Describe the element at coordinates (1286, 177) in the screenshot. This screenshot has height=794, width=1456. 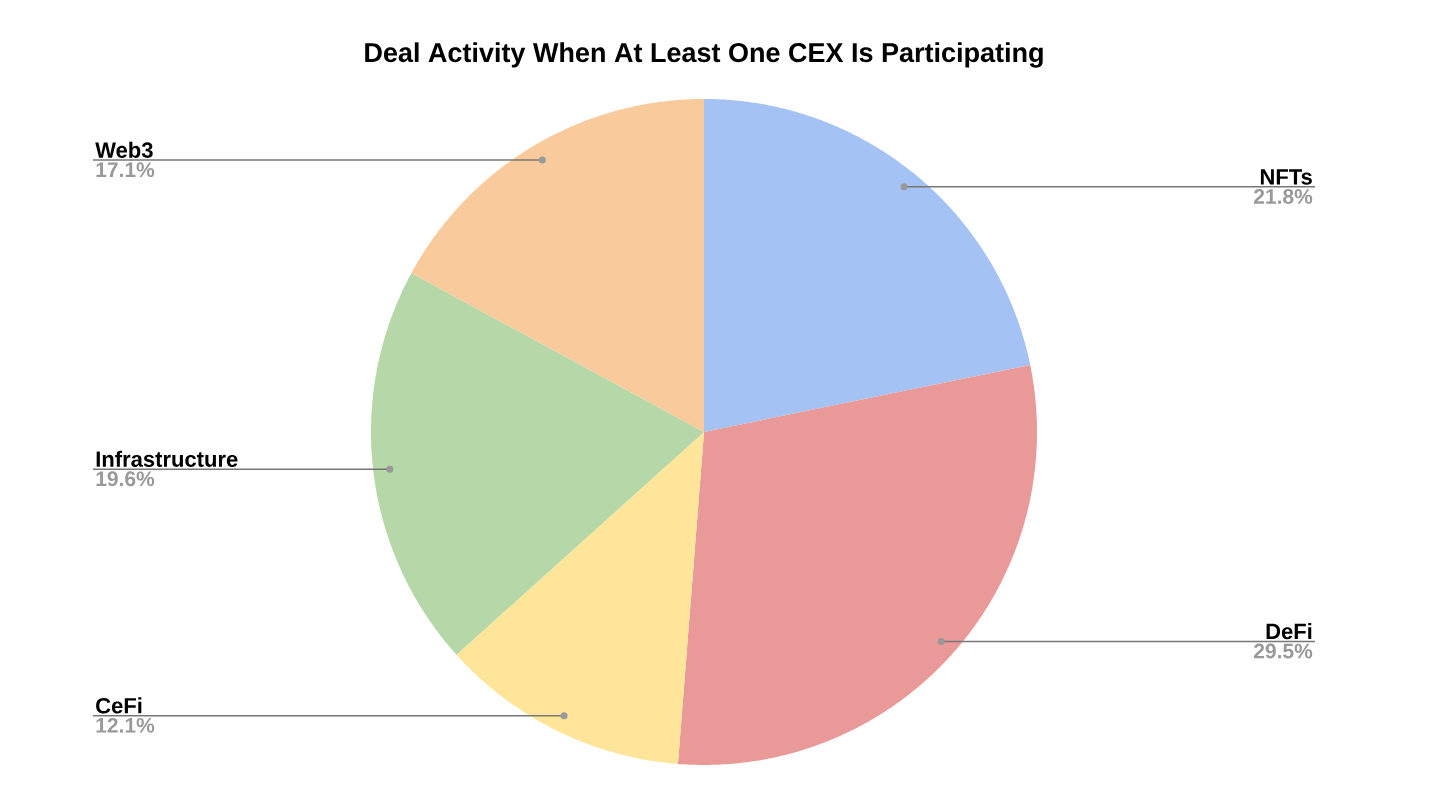
I see `slice-label: NFTs` at that location.